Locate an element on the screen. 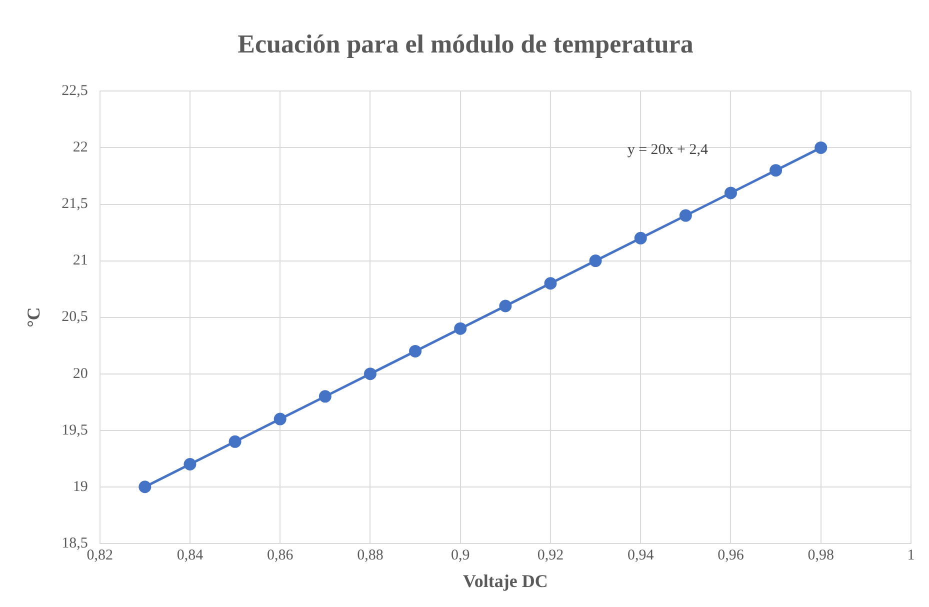 Image resolution: width=929 pixels, height=607 pixels. y-tick-label: 22 is located at coordinates (80, 148).